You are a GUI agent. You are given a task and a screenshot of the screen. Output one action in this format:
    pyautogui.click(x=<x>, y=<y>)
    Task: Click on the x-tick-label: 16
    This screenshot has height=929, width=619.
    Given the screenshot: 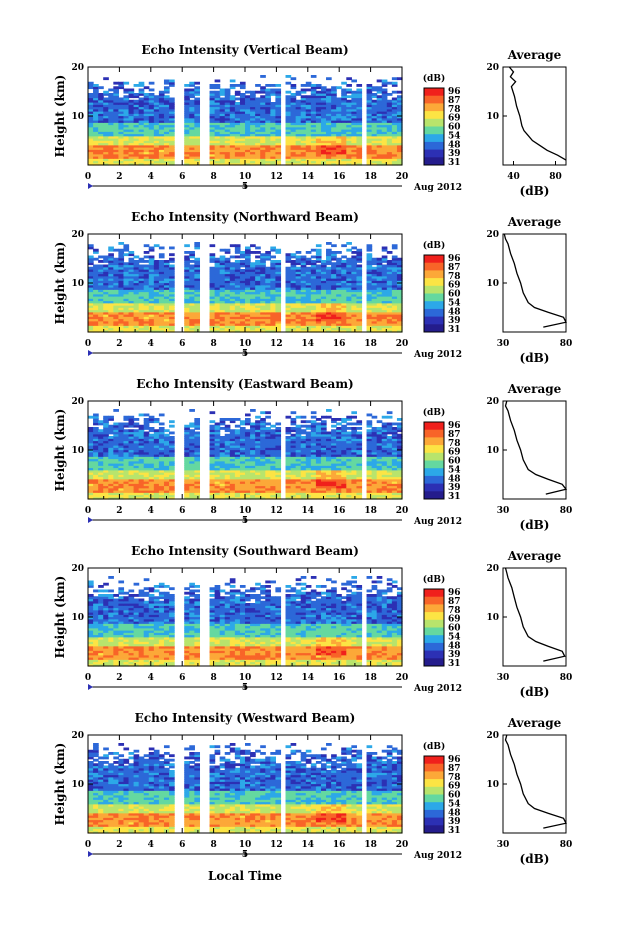 What is the action you would take?
    pyautogui.click(x=339, y=845)
    